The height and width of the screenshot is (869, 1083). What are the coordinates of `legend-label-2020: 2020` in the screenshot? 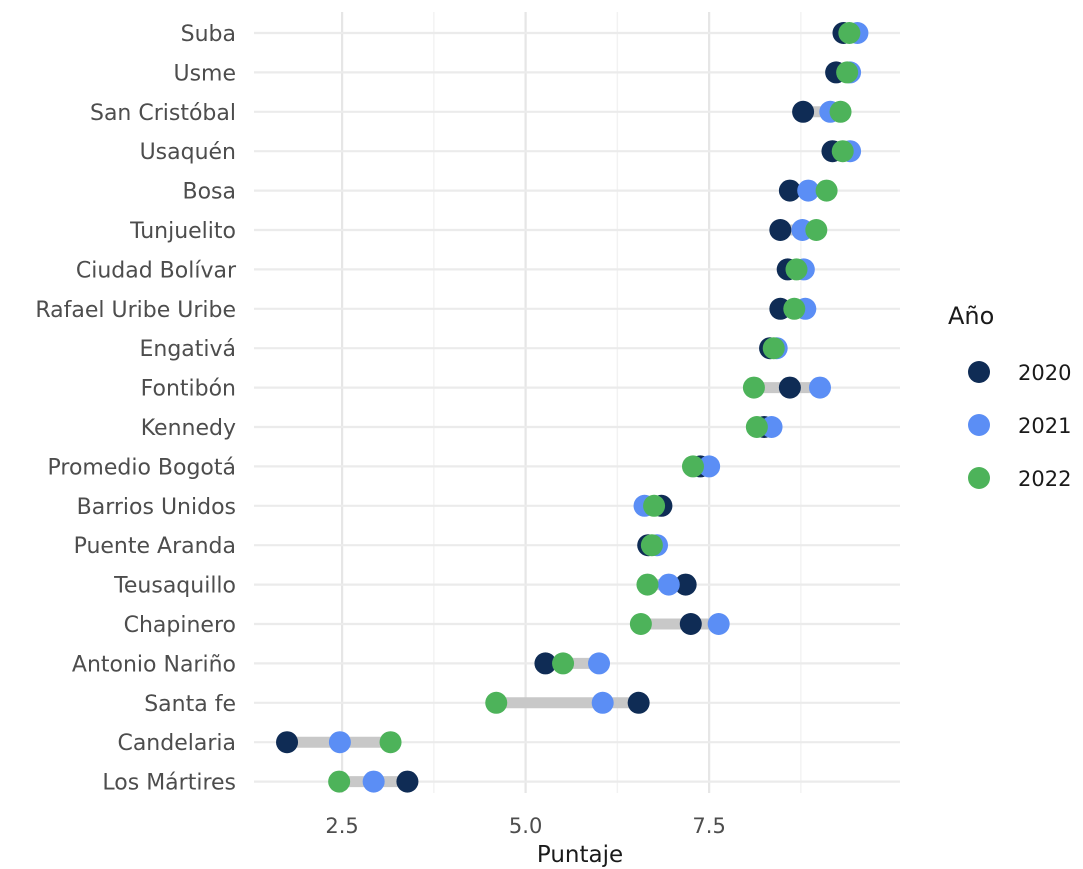 It's located at (1044, 373).